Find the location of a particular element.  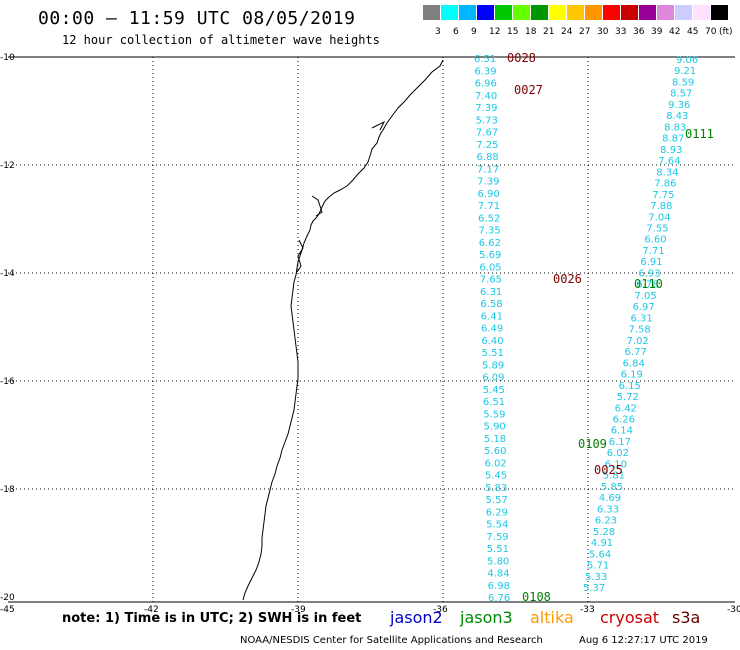

pass-id: 0027 is located at coordinates (528, 90).